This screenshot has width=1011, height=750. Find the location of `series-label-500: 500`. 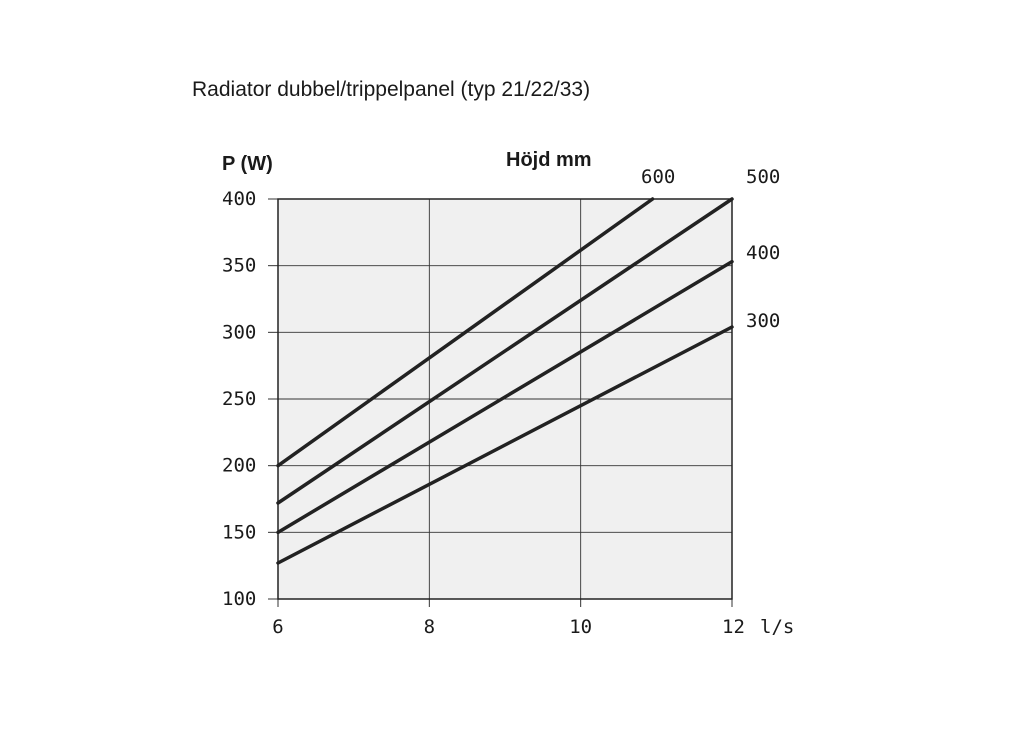

series-label-500: 500 is located at coordinates (763, 177).